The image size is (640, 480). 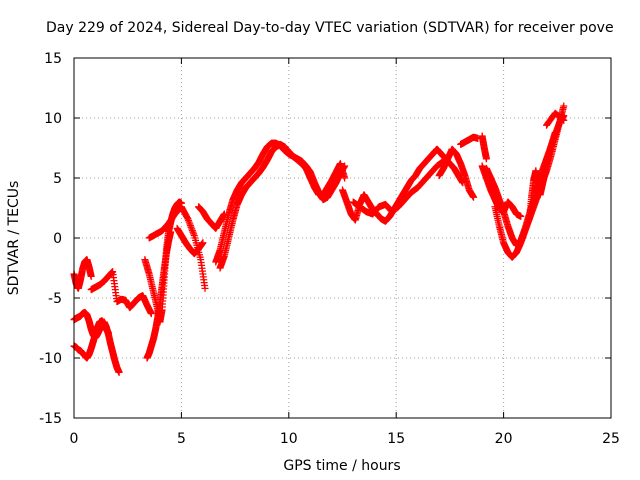 I want to click on series-track-c, so click(x=91, y=339).